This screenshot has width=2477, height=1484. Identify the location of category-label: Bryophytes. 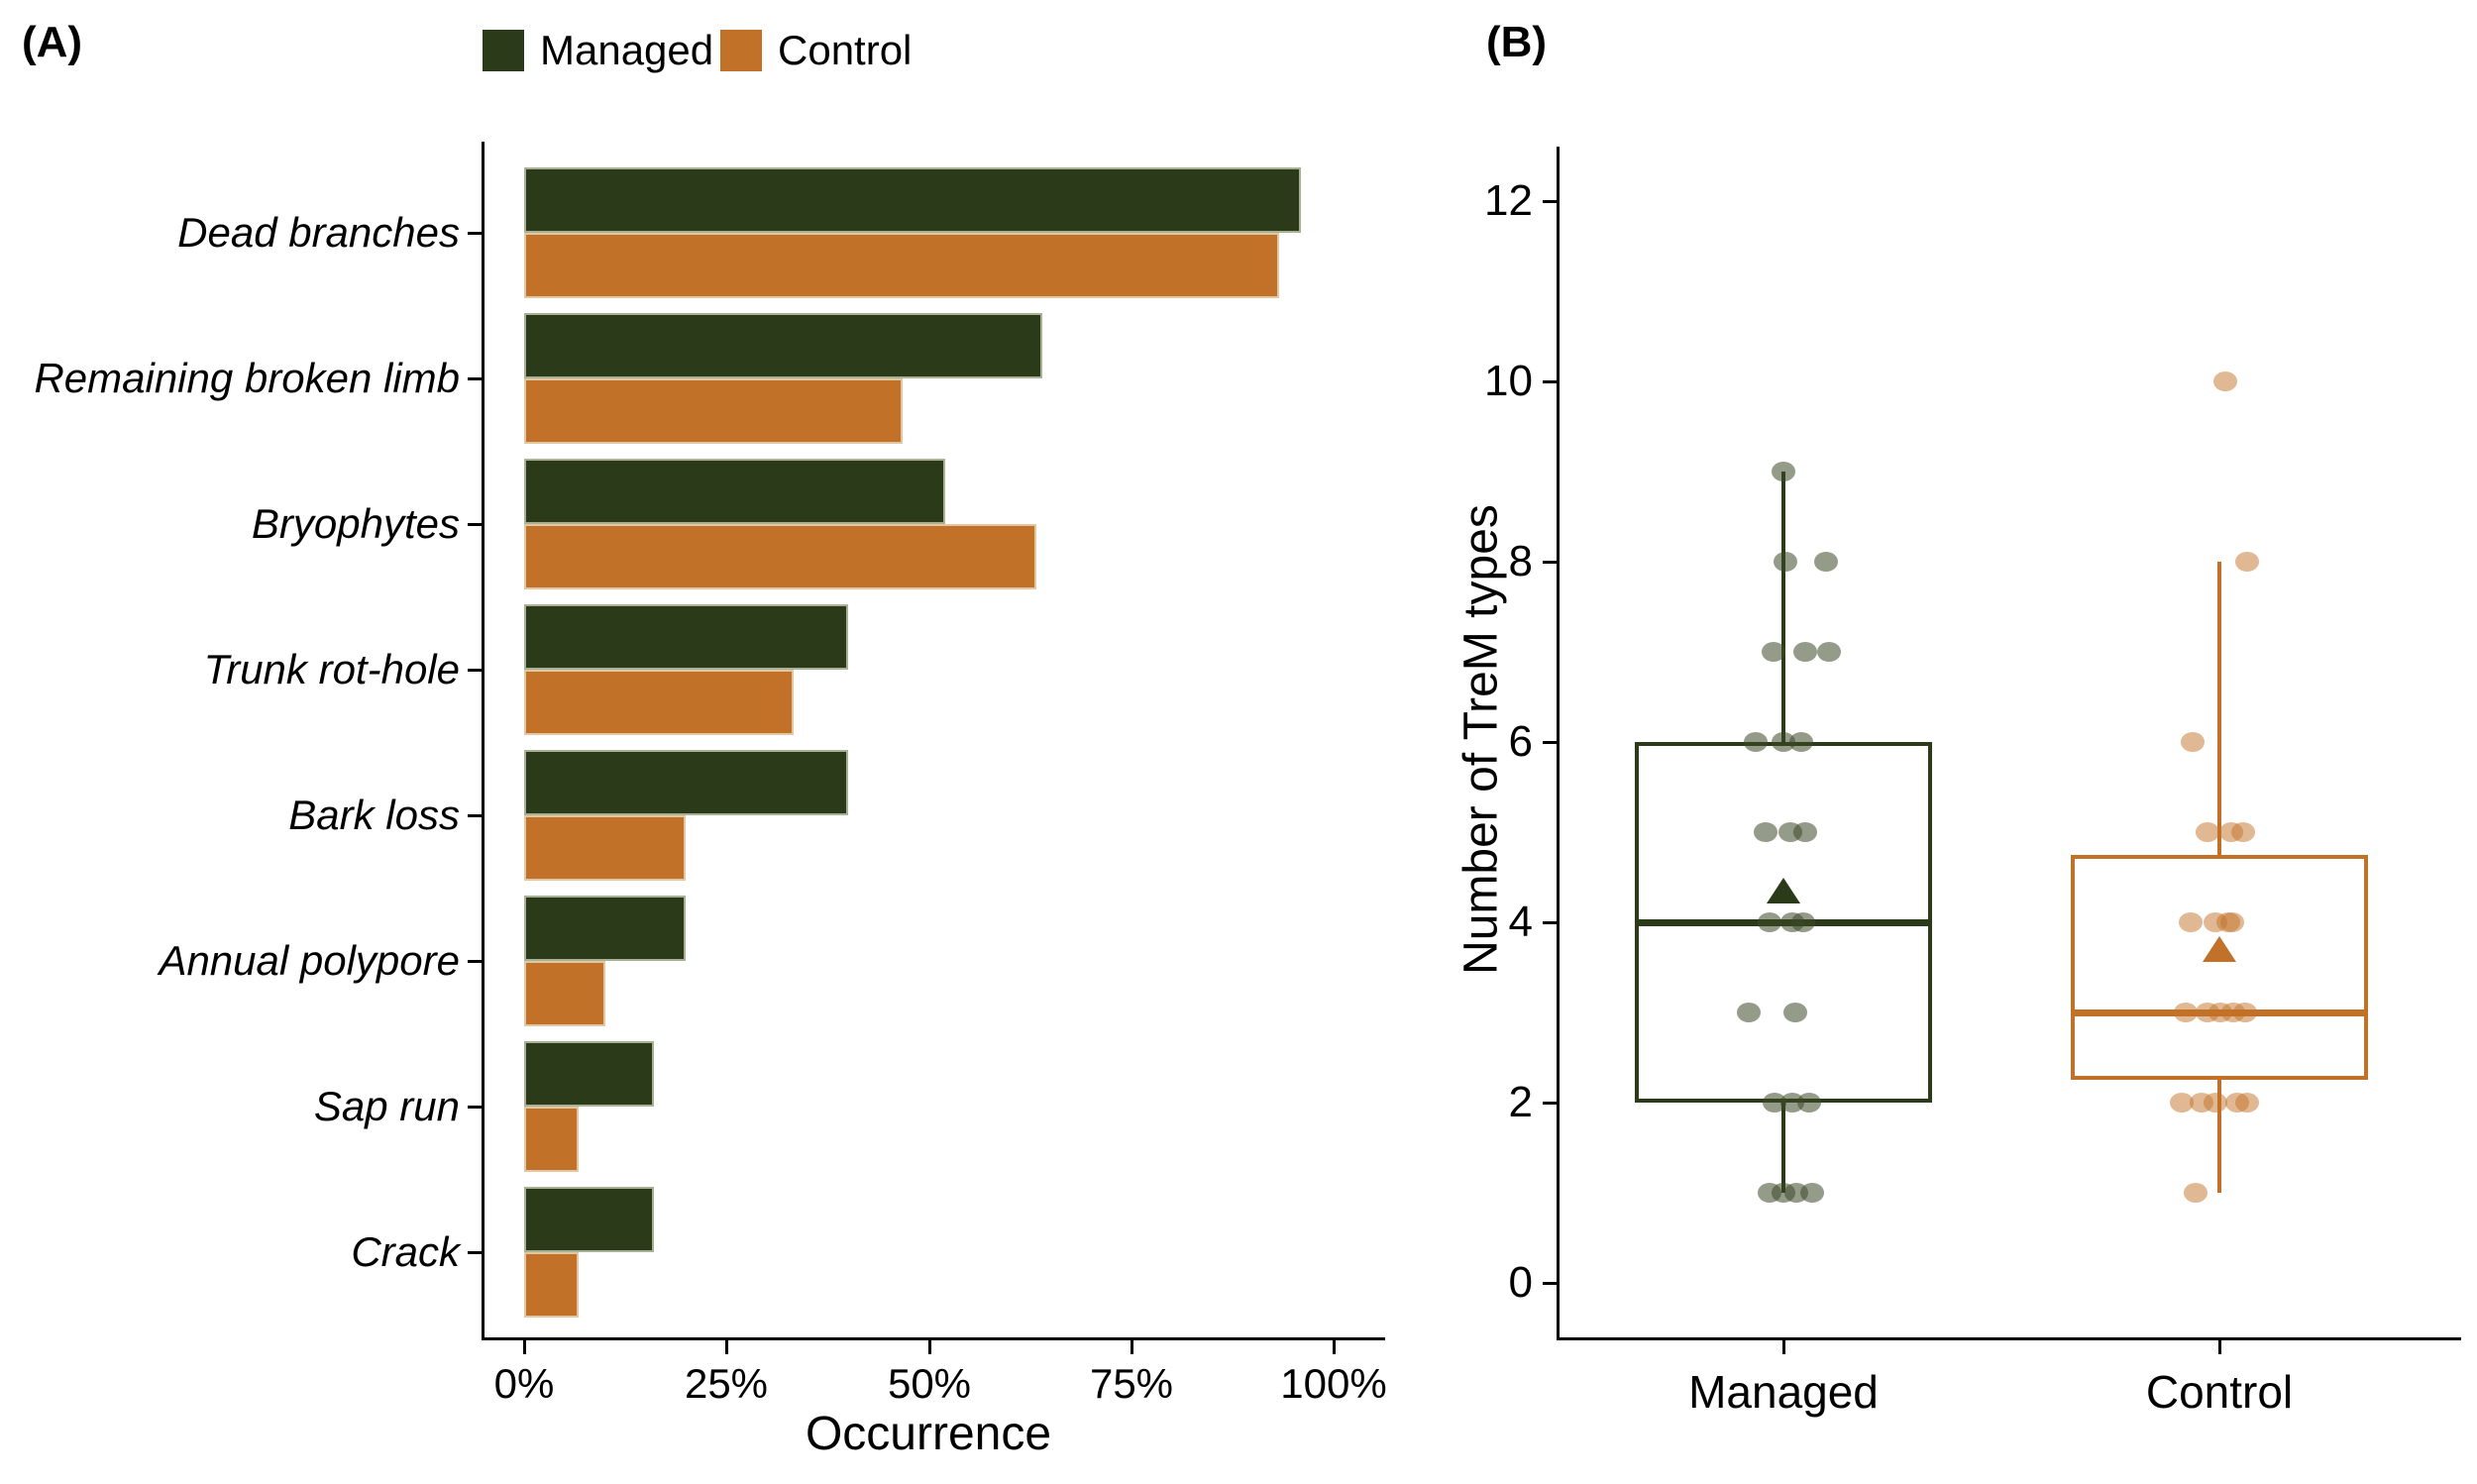
(356, 524).